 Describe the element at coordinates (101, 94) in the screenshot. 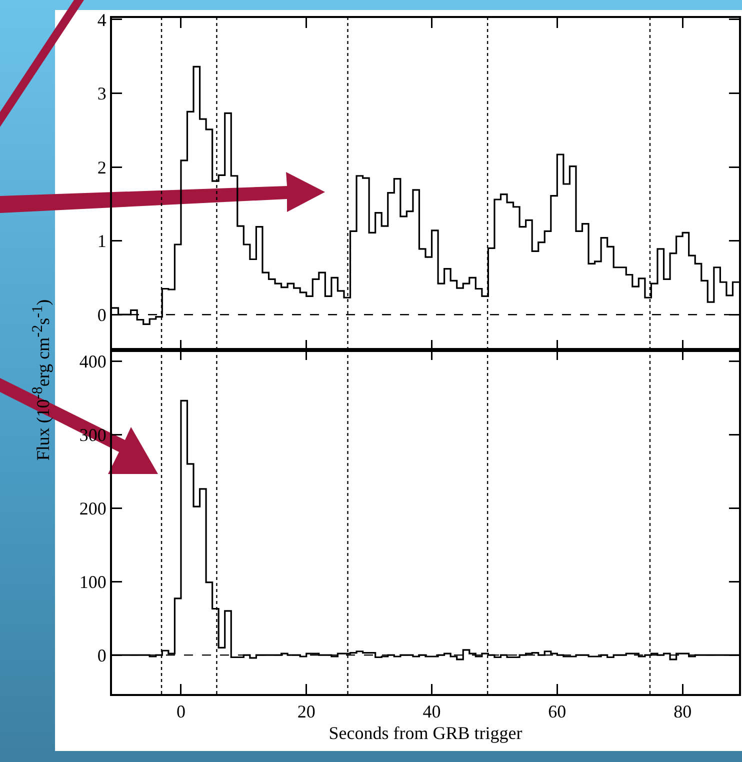

I see `y-tick-label: 3` at that location.